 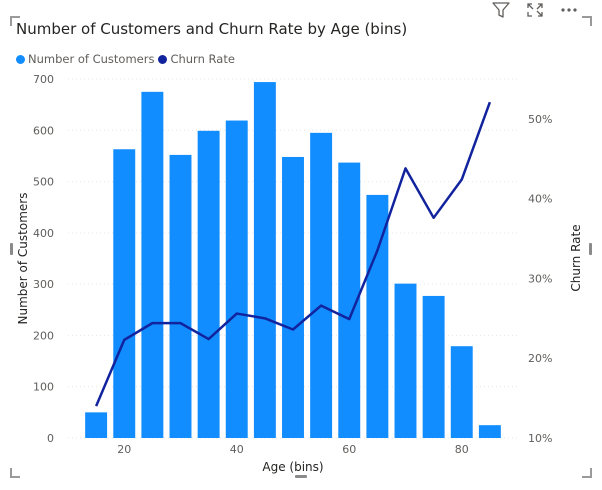 I want to click on chart-legend: Number of Customers Churn Rate, so click(x=127, y=59).